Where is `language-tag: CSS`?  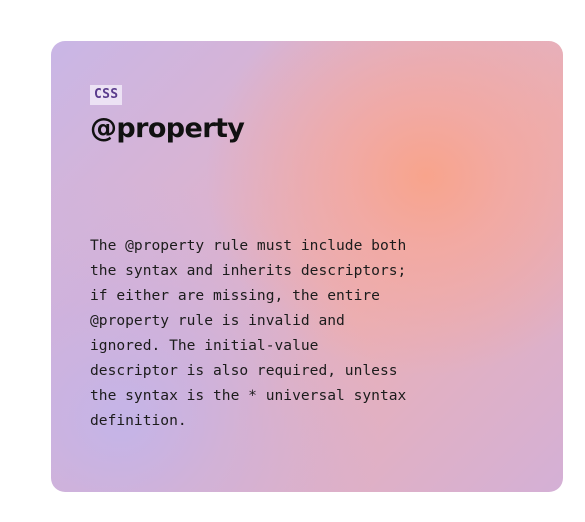
language-tag: CSS is located at coordinates (106, 95).